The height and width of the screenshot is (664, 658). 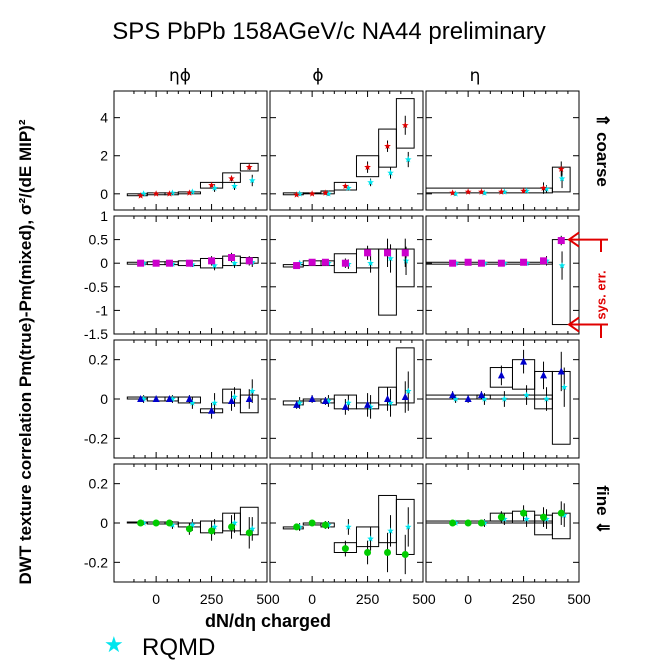 I want to click on y-tick-label: 4, so click(x=104, y=118).